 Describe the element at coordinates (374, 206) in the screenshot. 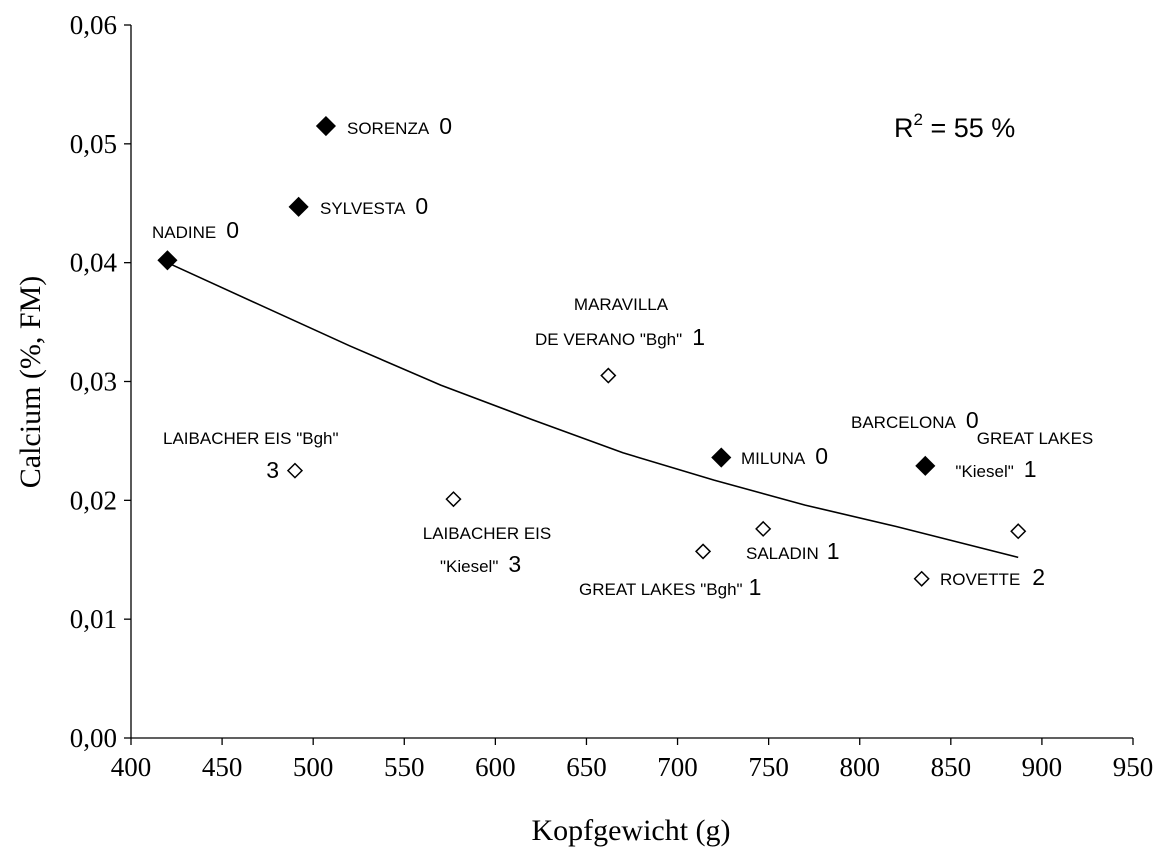

I see `point-label: SYLVESTA 0` at that location.